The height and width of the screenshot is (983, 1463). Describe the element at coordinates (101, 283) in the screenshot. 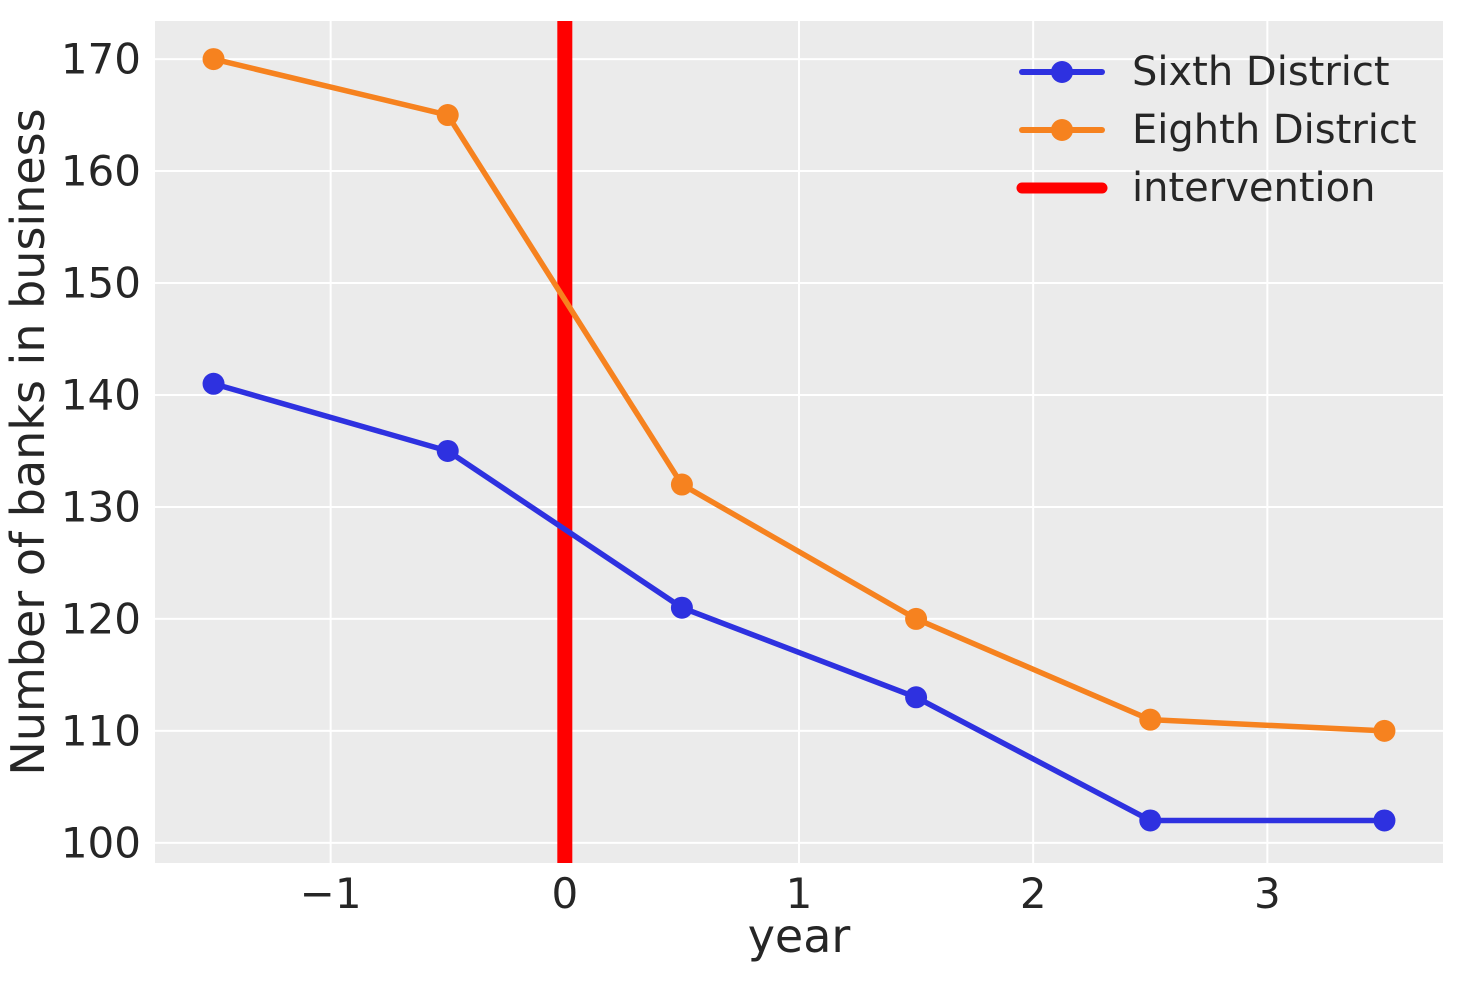

I see `y-tick-label: 150` at that location.